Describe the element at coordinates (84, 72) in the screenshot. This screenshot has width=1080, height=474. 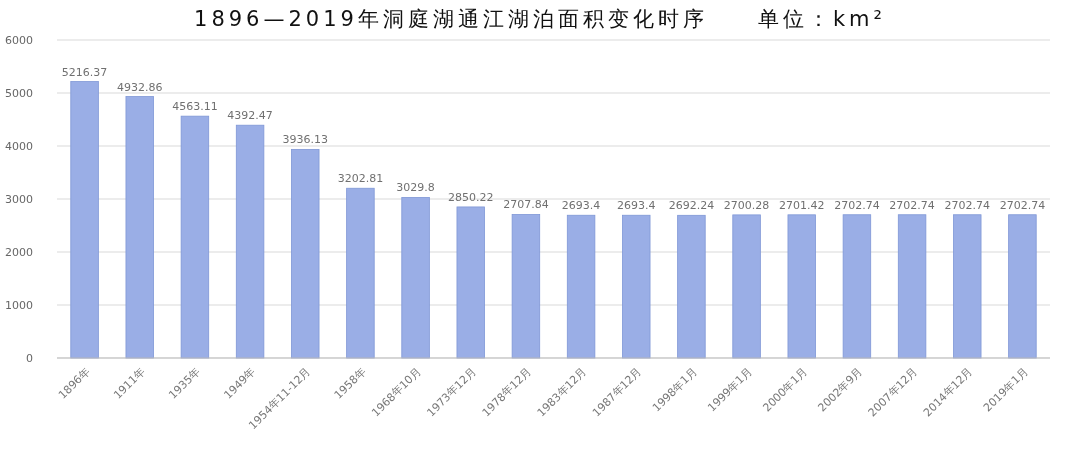
I see `data-label: 5216.37` at that location.